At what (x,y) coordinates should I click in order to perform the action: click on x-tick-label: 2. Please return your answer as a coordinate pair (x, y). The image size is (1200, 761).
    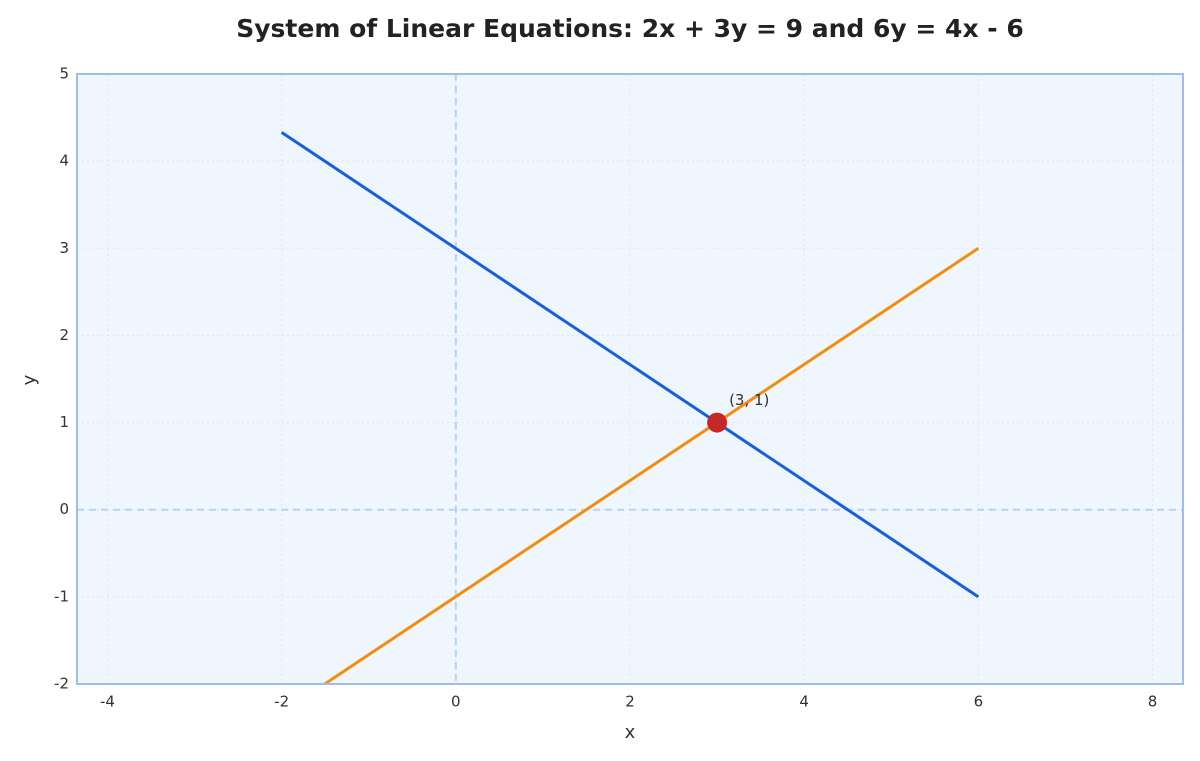
    Looking at the image, I should click on (630, 702).